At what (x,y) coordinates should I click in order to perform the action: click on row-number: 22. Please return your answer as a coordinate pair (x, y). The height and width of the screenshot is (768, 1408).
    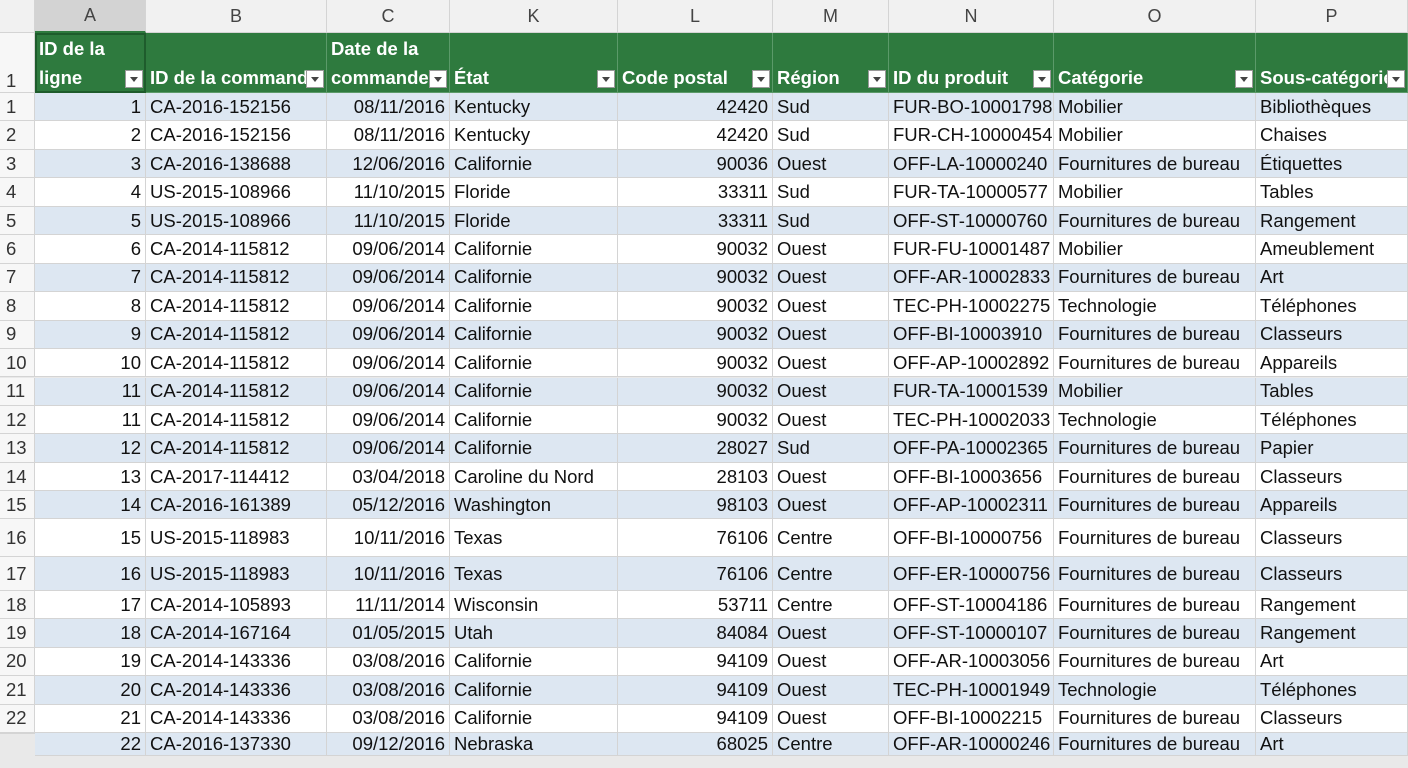
    Looking at the image, I should click on (17, 719).